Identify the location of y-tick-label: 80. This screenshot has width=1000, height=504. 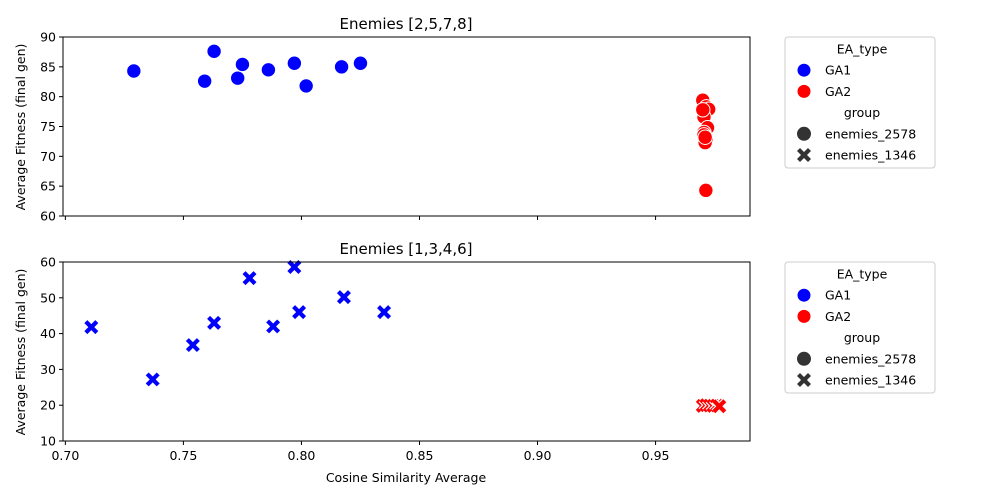
(48, 96).